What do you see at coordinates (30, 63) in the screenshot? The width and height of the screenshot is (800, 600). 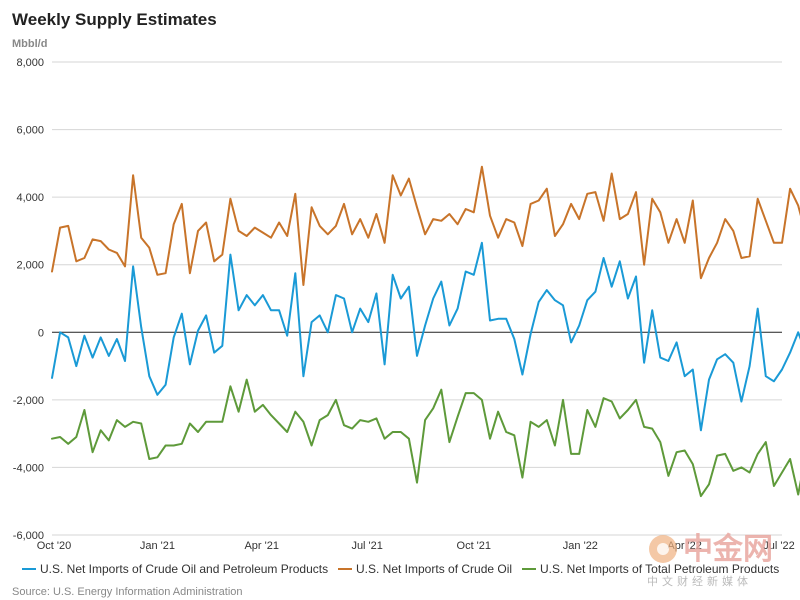 I see `y-tick-label: 8,000` at bounding box center [30, 63].